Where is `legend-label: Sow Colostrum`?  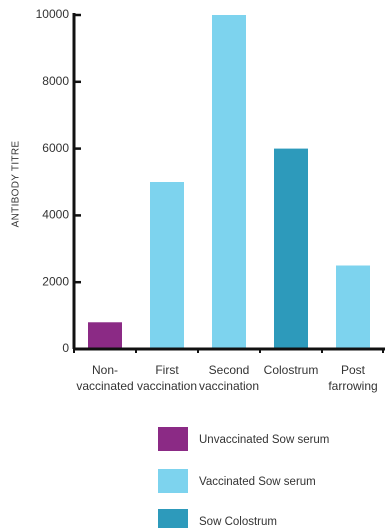
legend-label: Sow Colostrum is located at coordinates (238, 522).